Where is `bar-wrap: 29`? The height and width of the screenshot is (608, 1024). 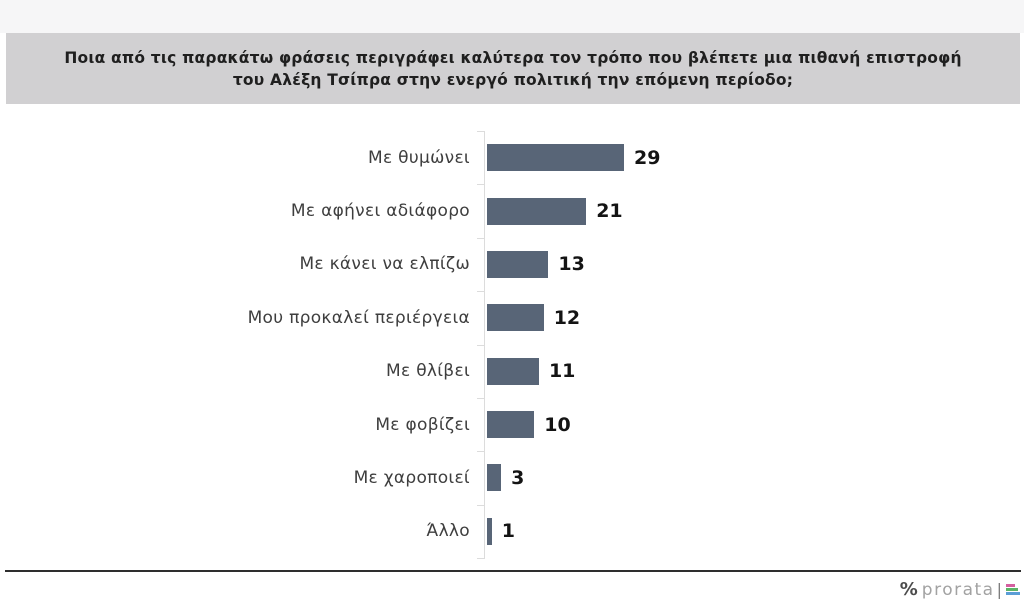 bar-wrap: 29 is located at coordinates (574, 158).